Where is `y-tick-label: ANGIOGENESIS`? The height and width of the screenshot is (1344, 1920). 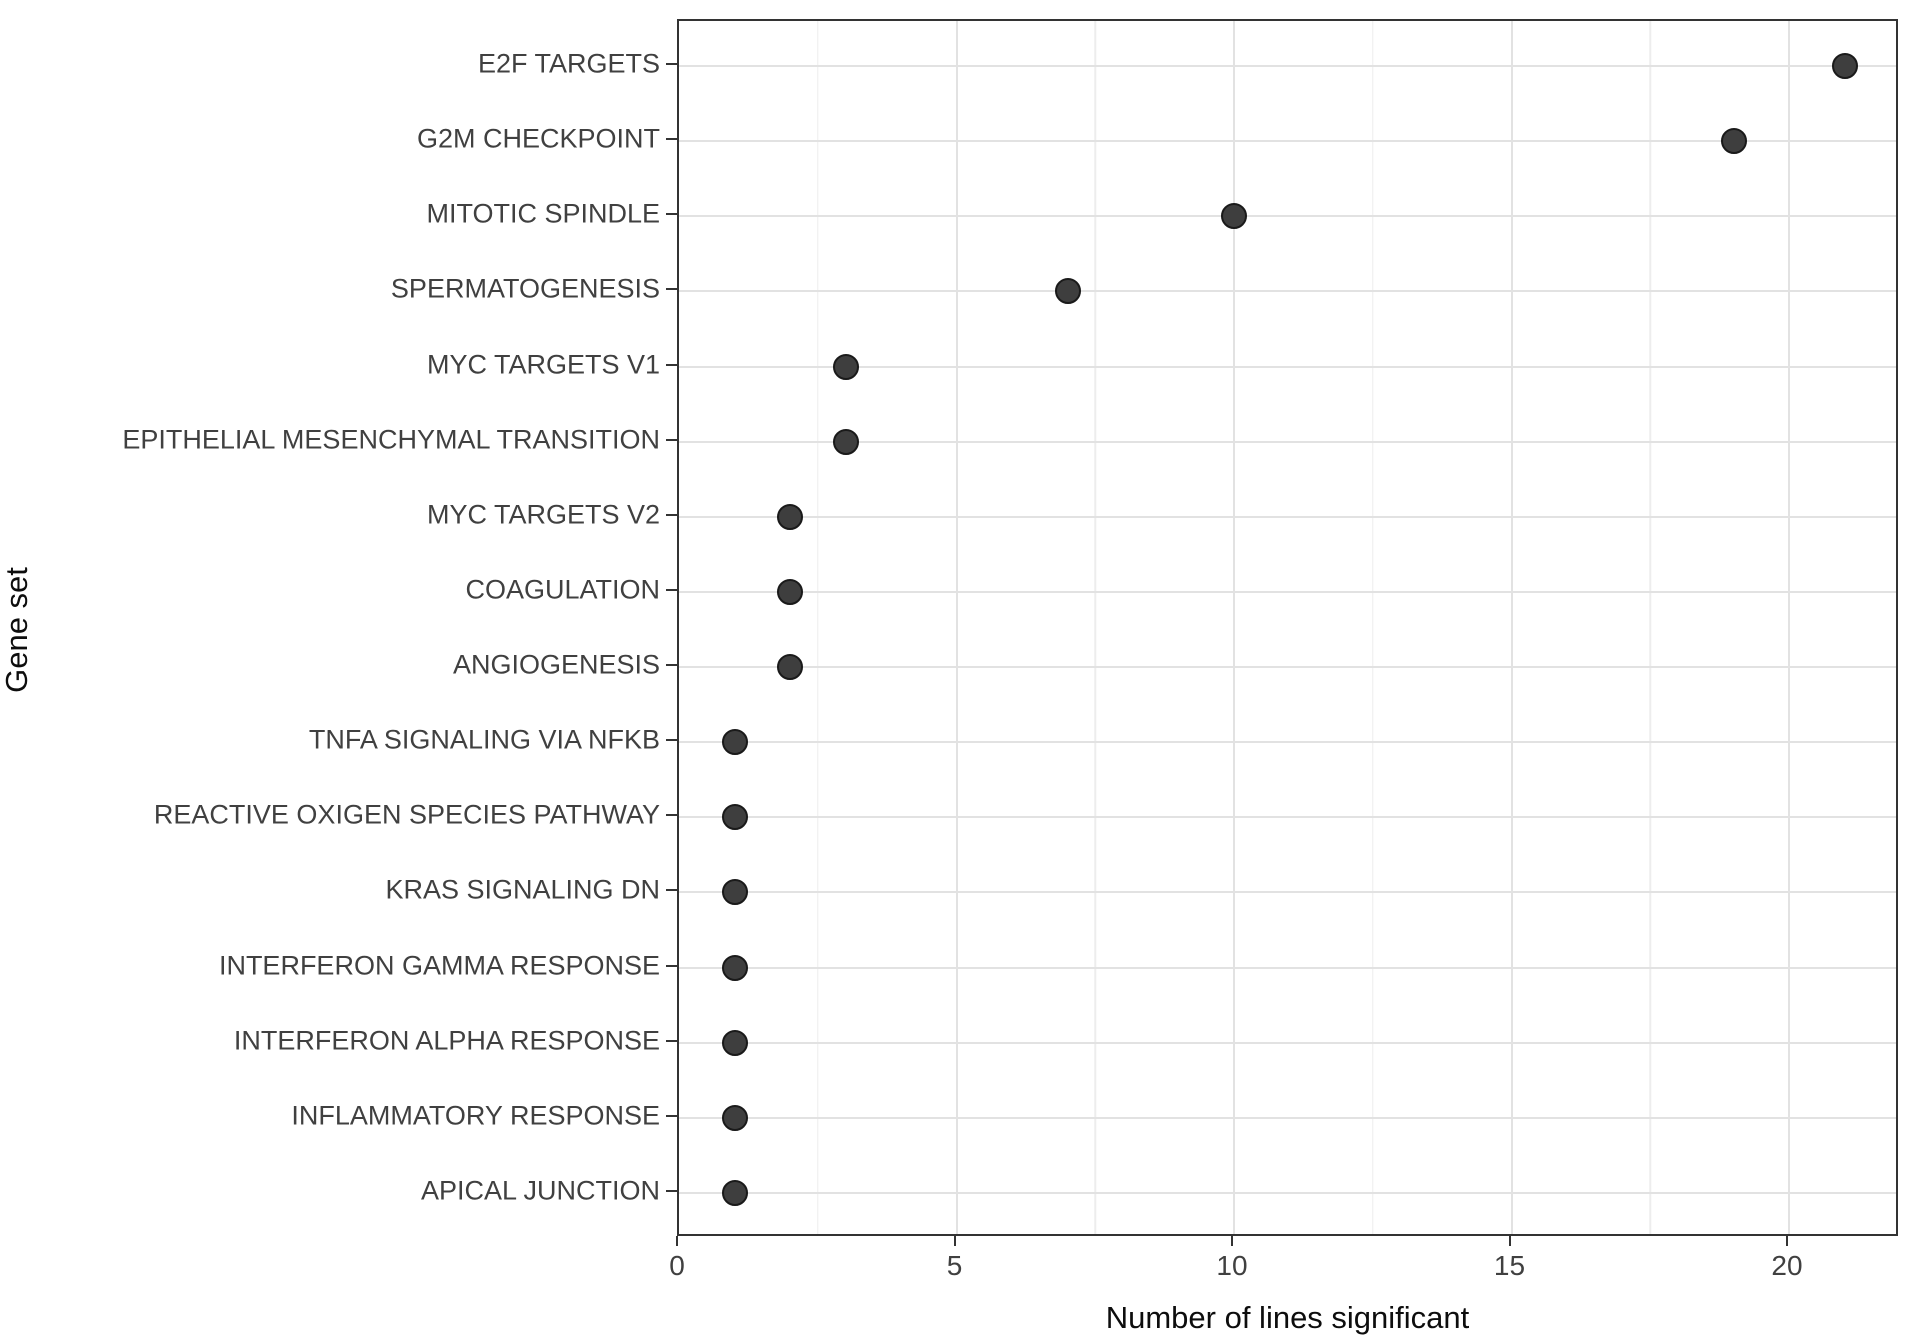
y-tick-label: ANGIOGENESIS is located at coordinates (556, 664).